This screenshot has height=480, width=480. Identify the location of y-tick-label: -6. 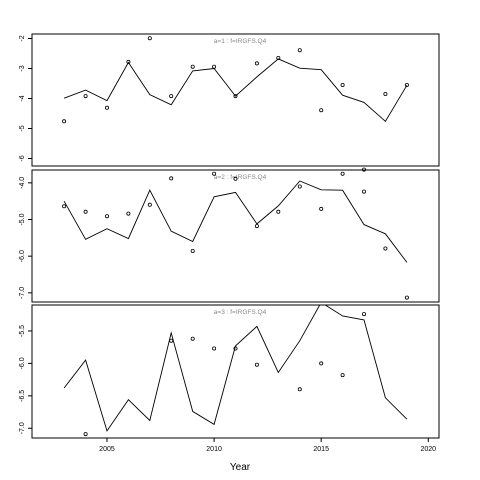
(22, 158).